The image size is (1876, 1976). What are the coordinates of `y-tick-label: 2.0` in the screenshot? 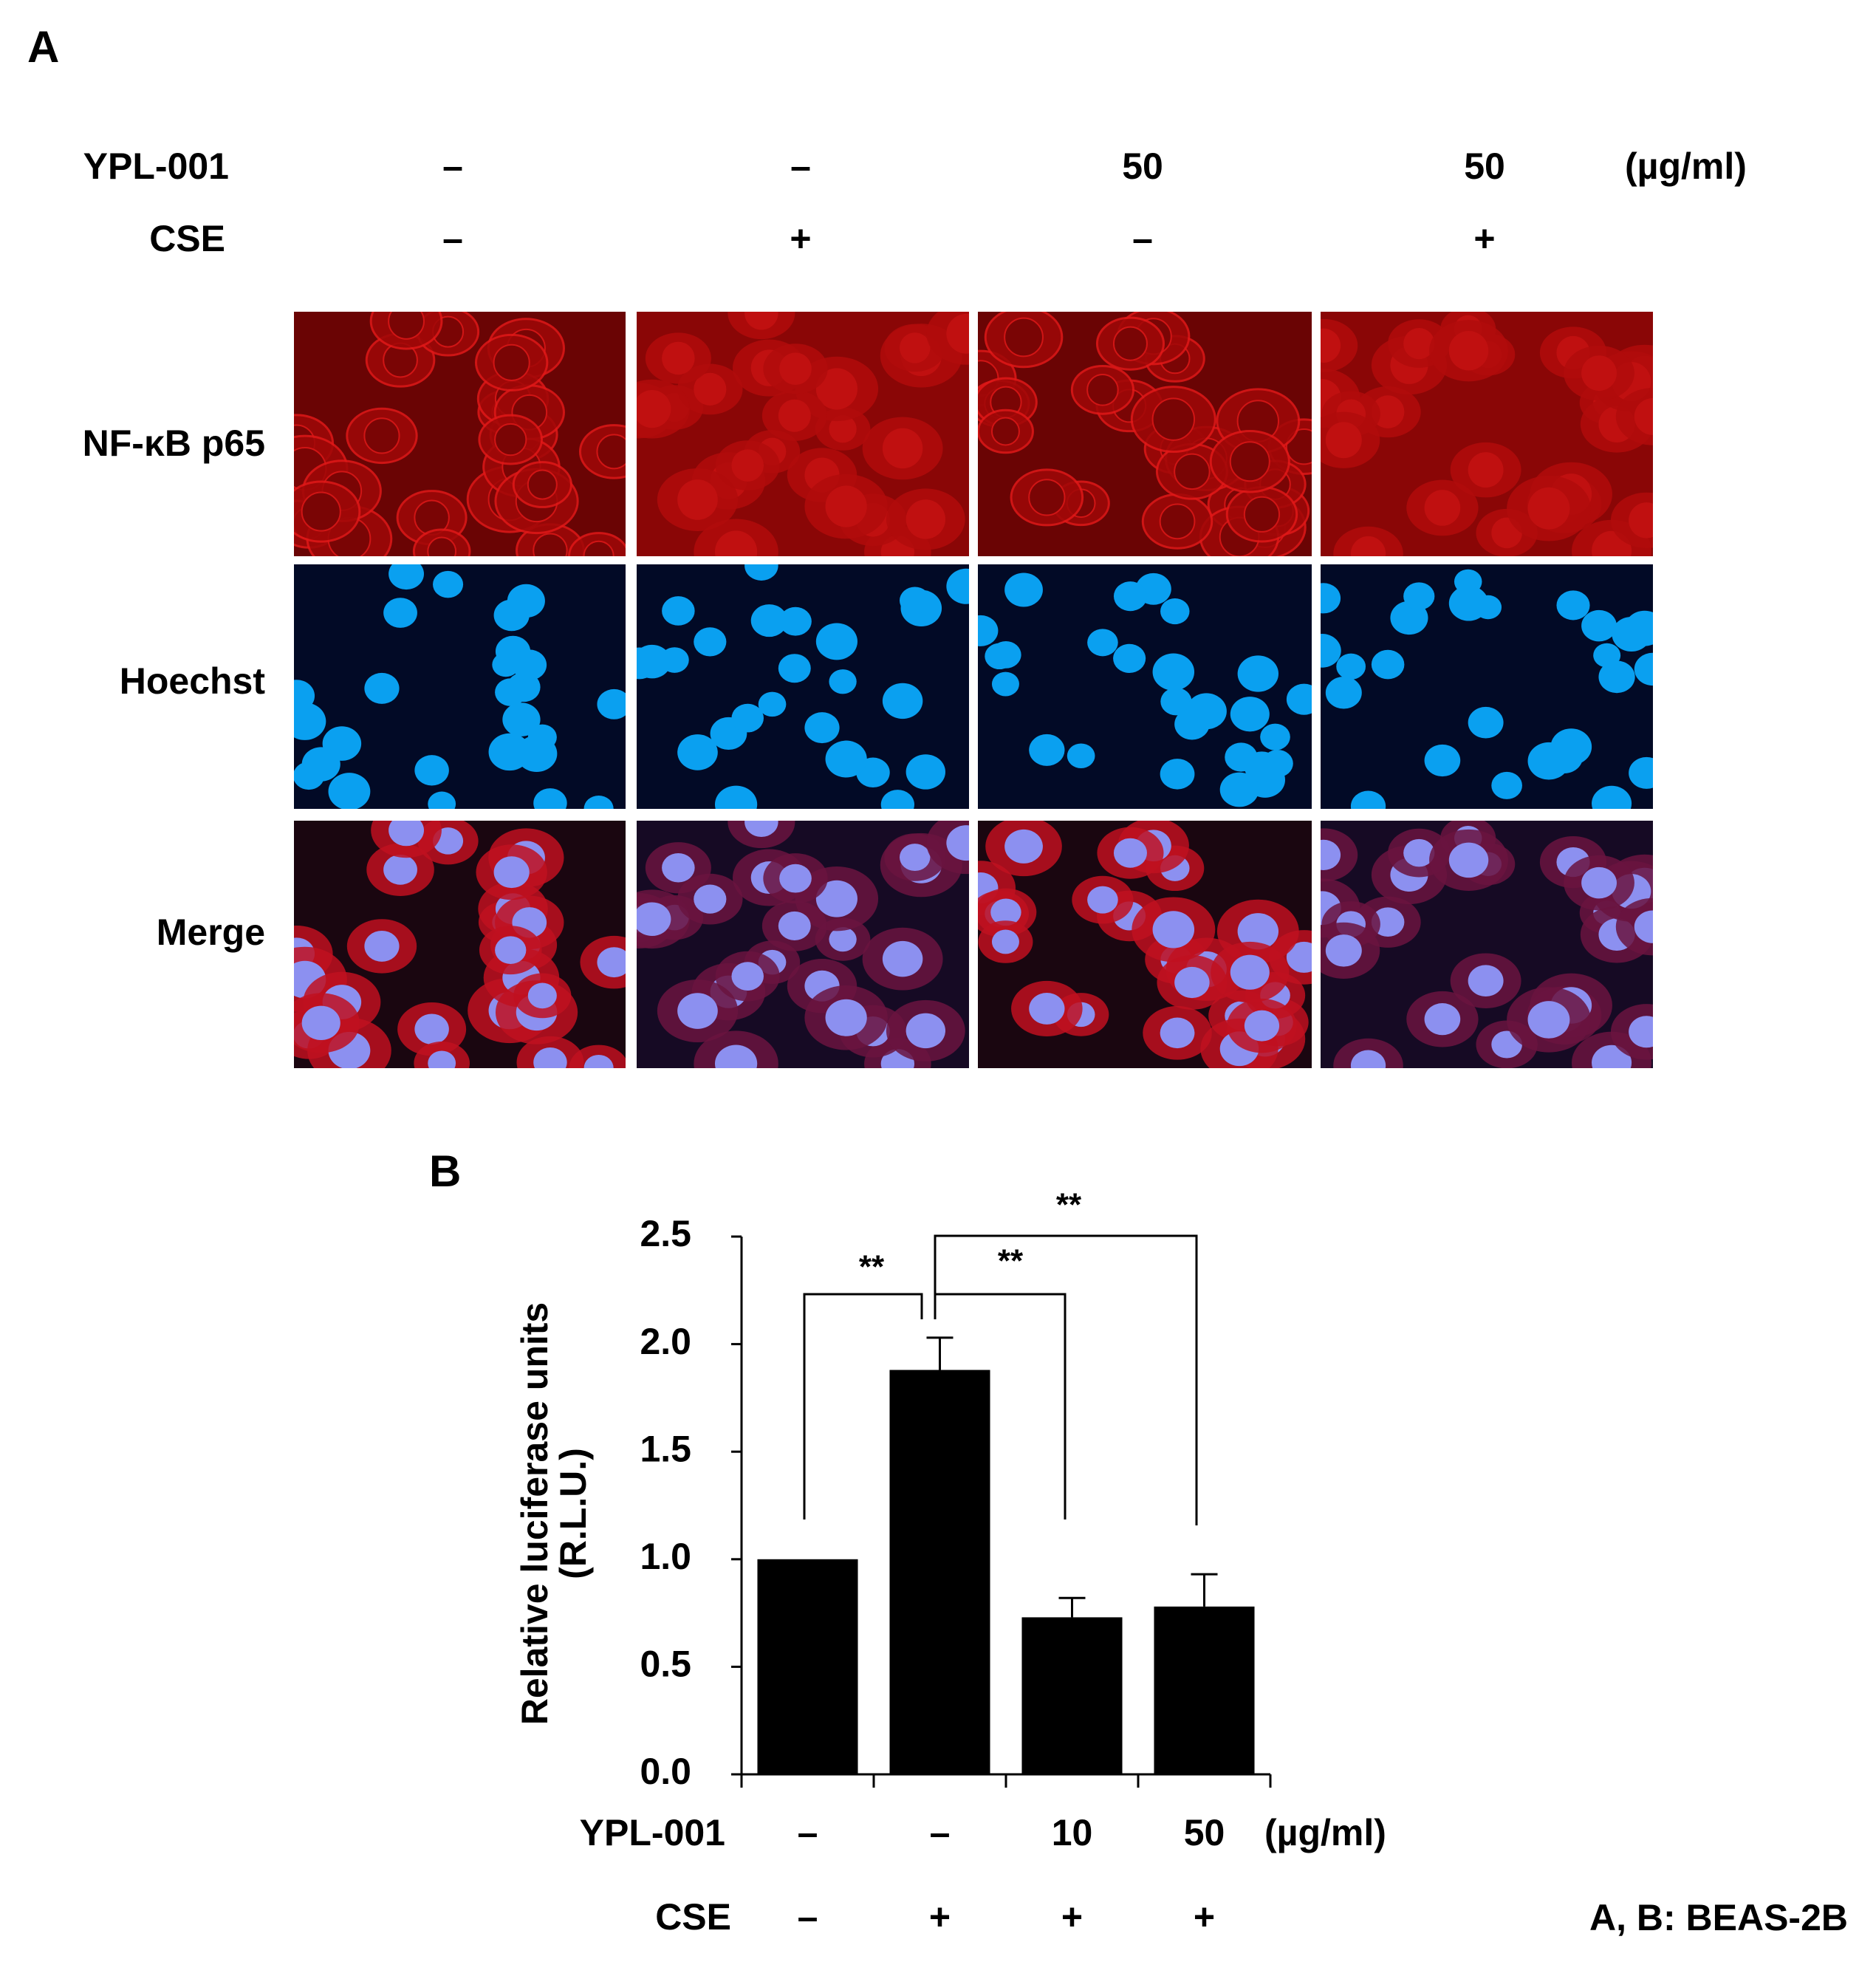 It's located at (665, 1341).